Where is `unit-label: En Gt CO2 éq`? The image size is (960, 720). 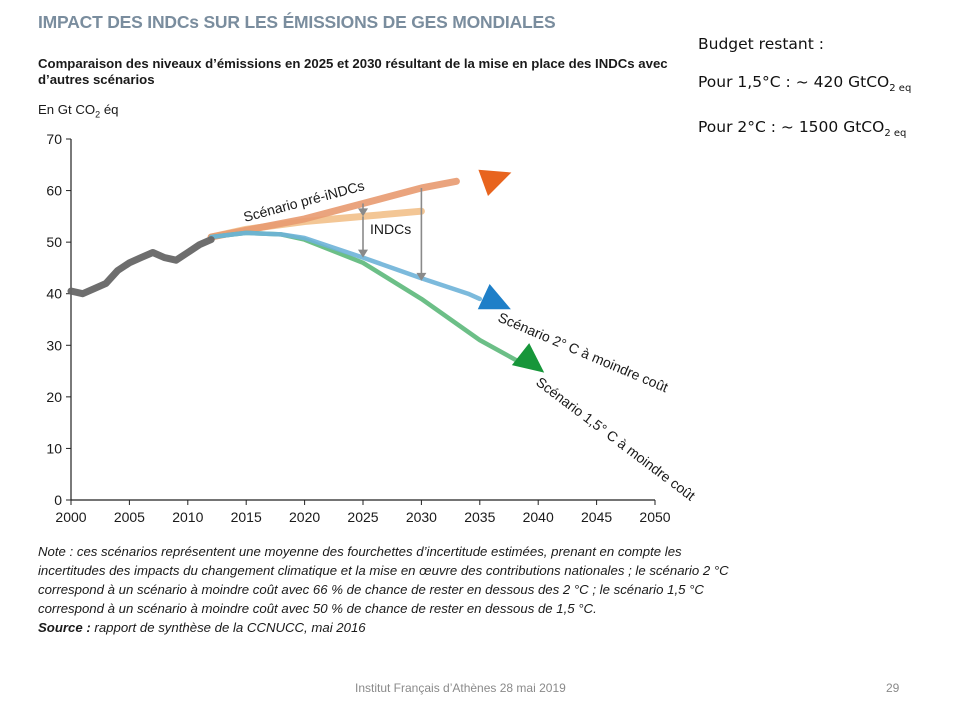
unit-label: En Gt CO2 éq is located at coordinates (78, 111).